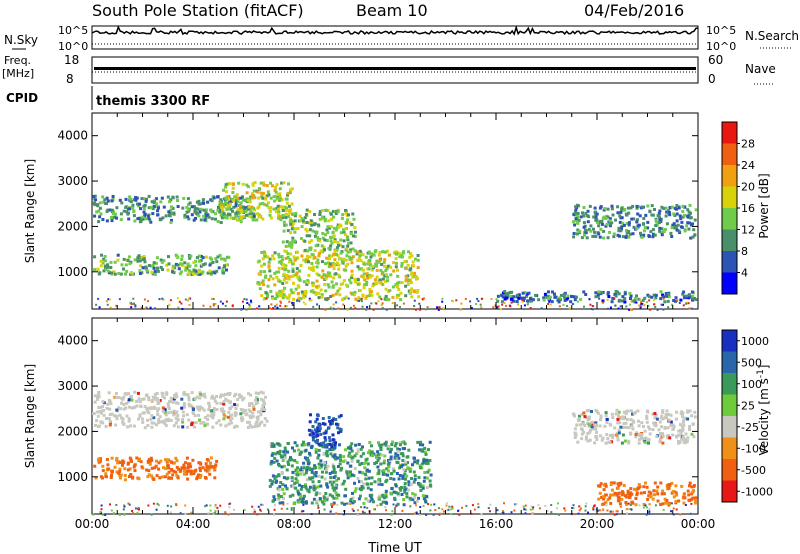  I want to click on colorbar-swatch, so click(729, 341).